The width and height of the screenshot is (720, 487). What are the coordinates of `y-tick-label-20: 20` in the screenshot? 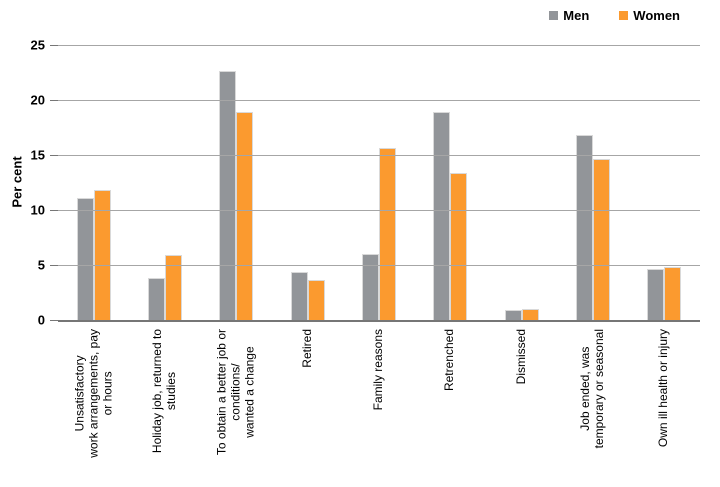 It's located at (37, 100).